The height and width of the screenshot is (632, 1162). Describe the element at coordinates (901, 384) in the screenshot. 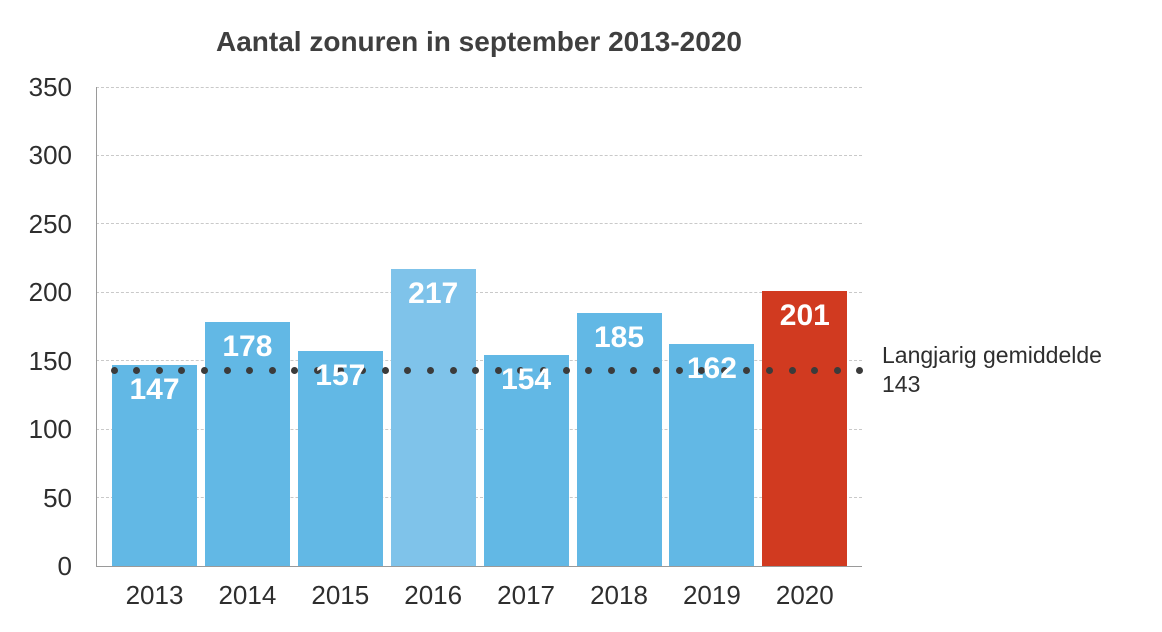

I see `average-line-label-value: 143` at that location.